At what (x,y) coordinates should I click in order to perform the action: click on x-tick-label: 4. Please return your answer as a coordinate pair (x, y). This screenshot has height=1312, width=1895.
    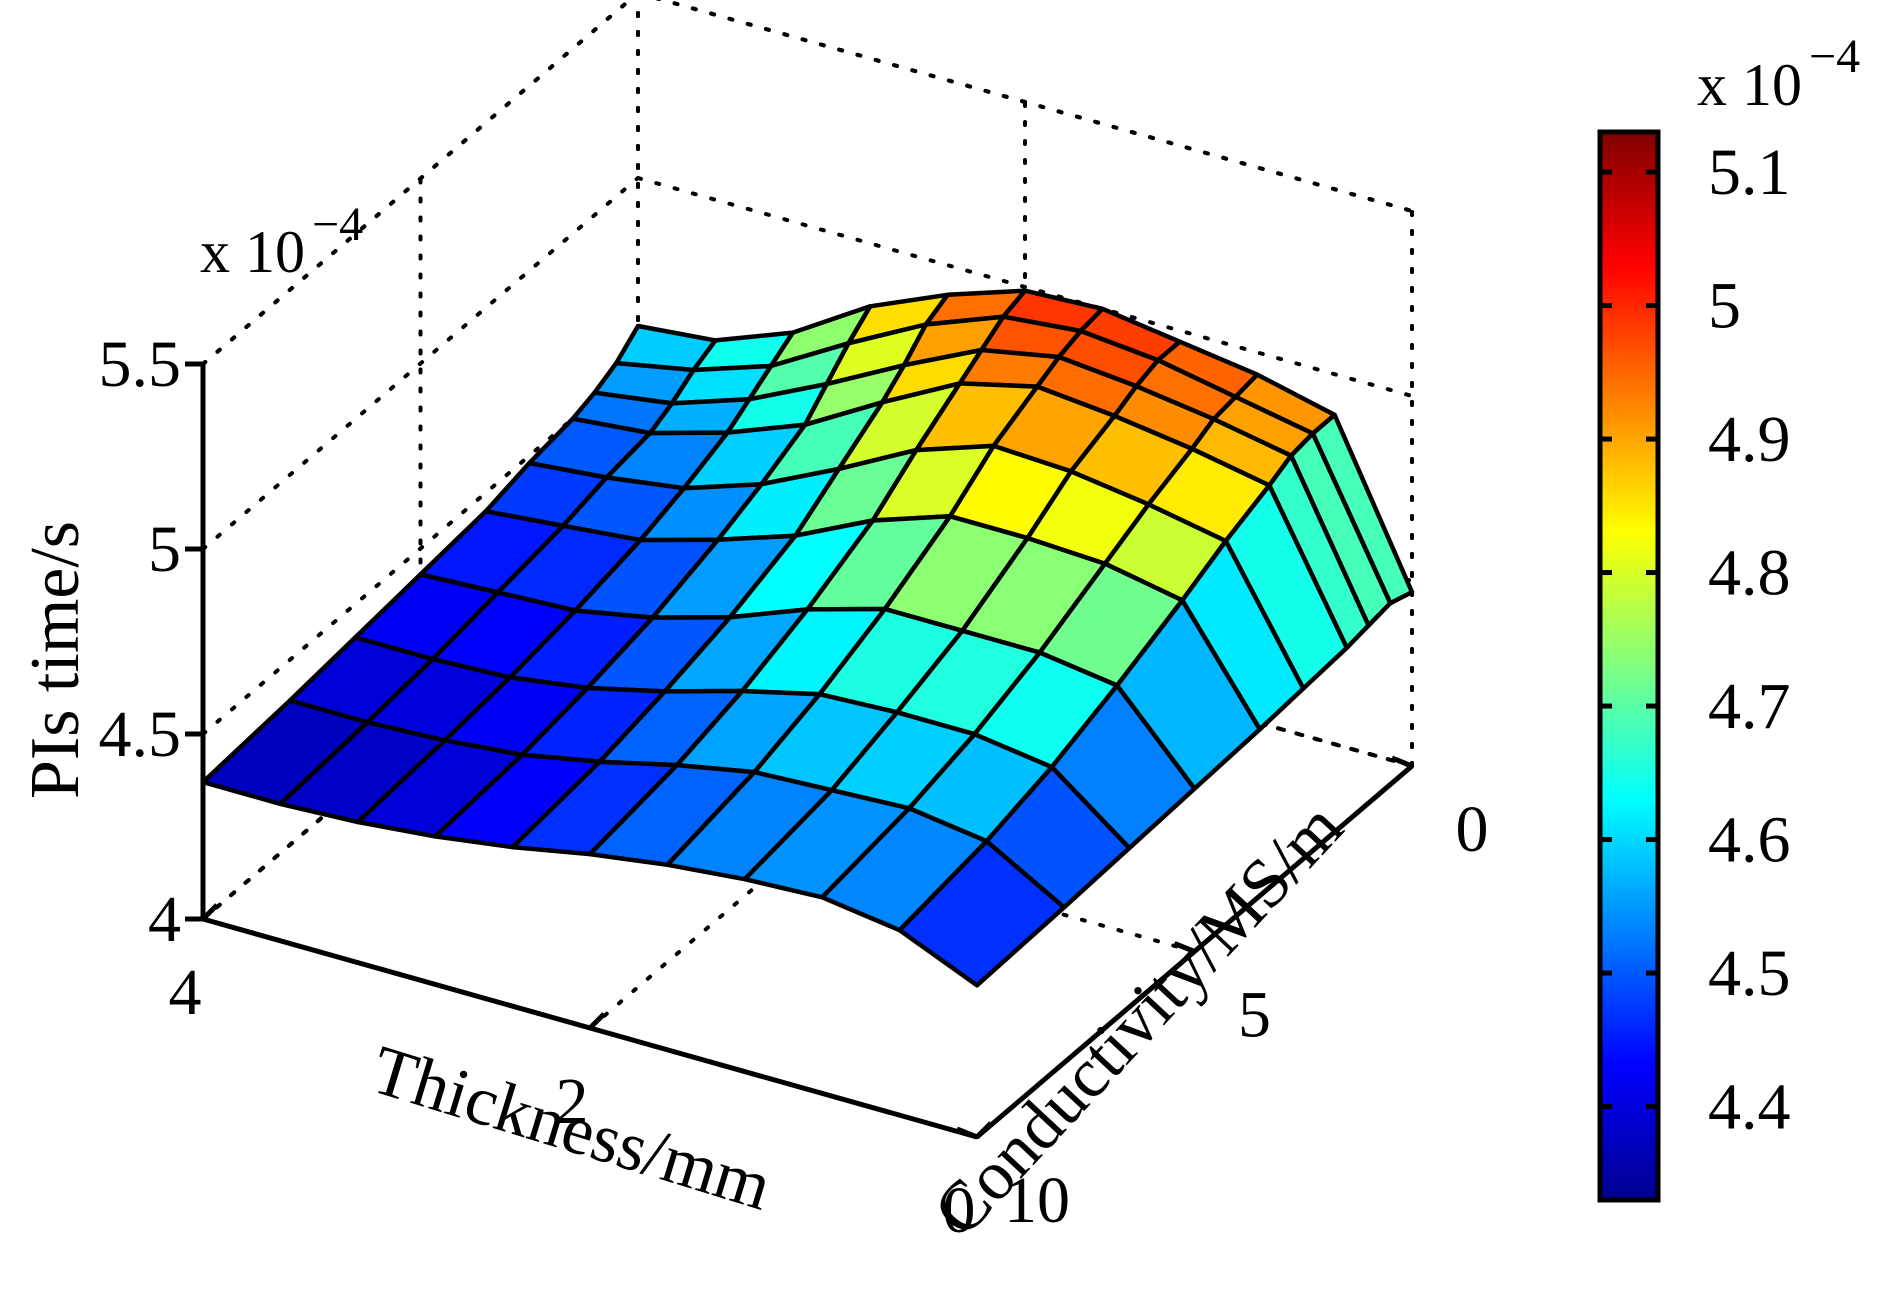
    Looking at the image, I should click on (185, 992).